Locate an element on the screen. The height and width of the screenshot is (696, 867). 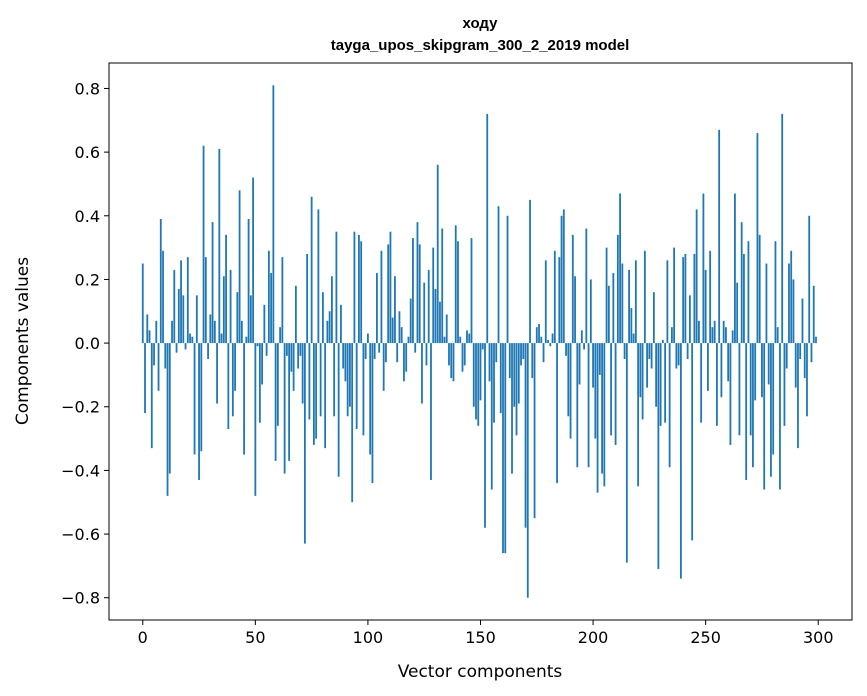
y-tick-label: −0.6 is located at coordinates (80, 534).